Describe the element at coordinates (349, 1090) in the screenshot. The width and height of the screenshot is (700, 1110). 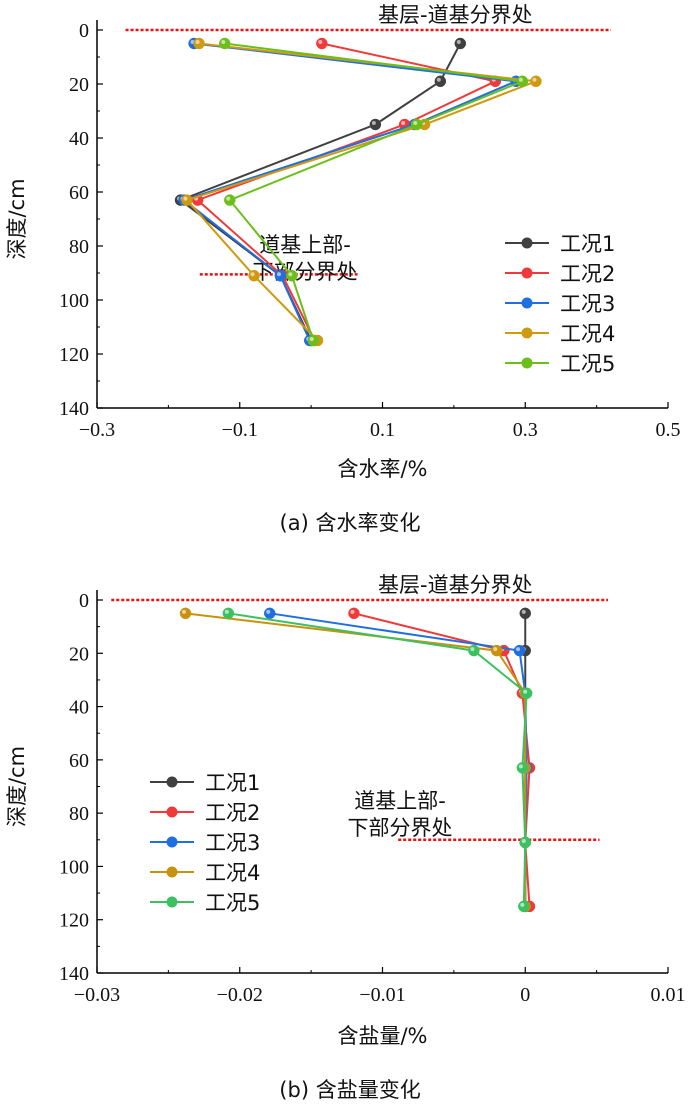
I see `chart-caption: (b) 含盐量变化` at that location.